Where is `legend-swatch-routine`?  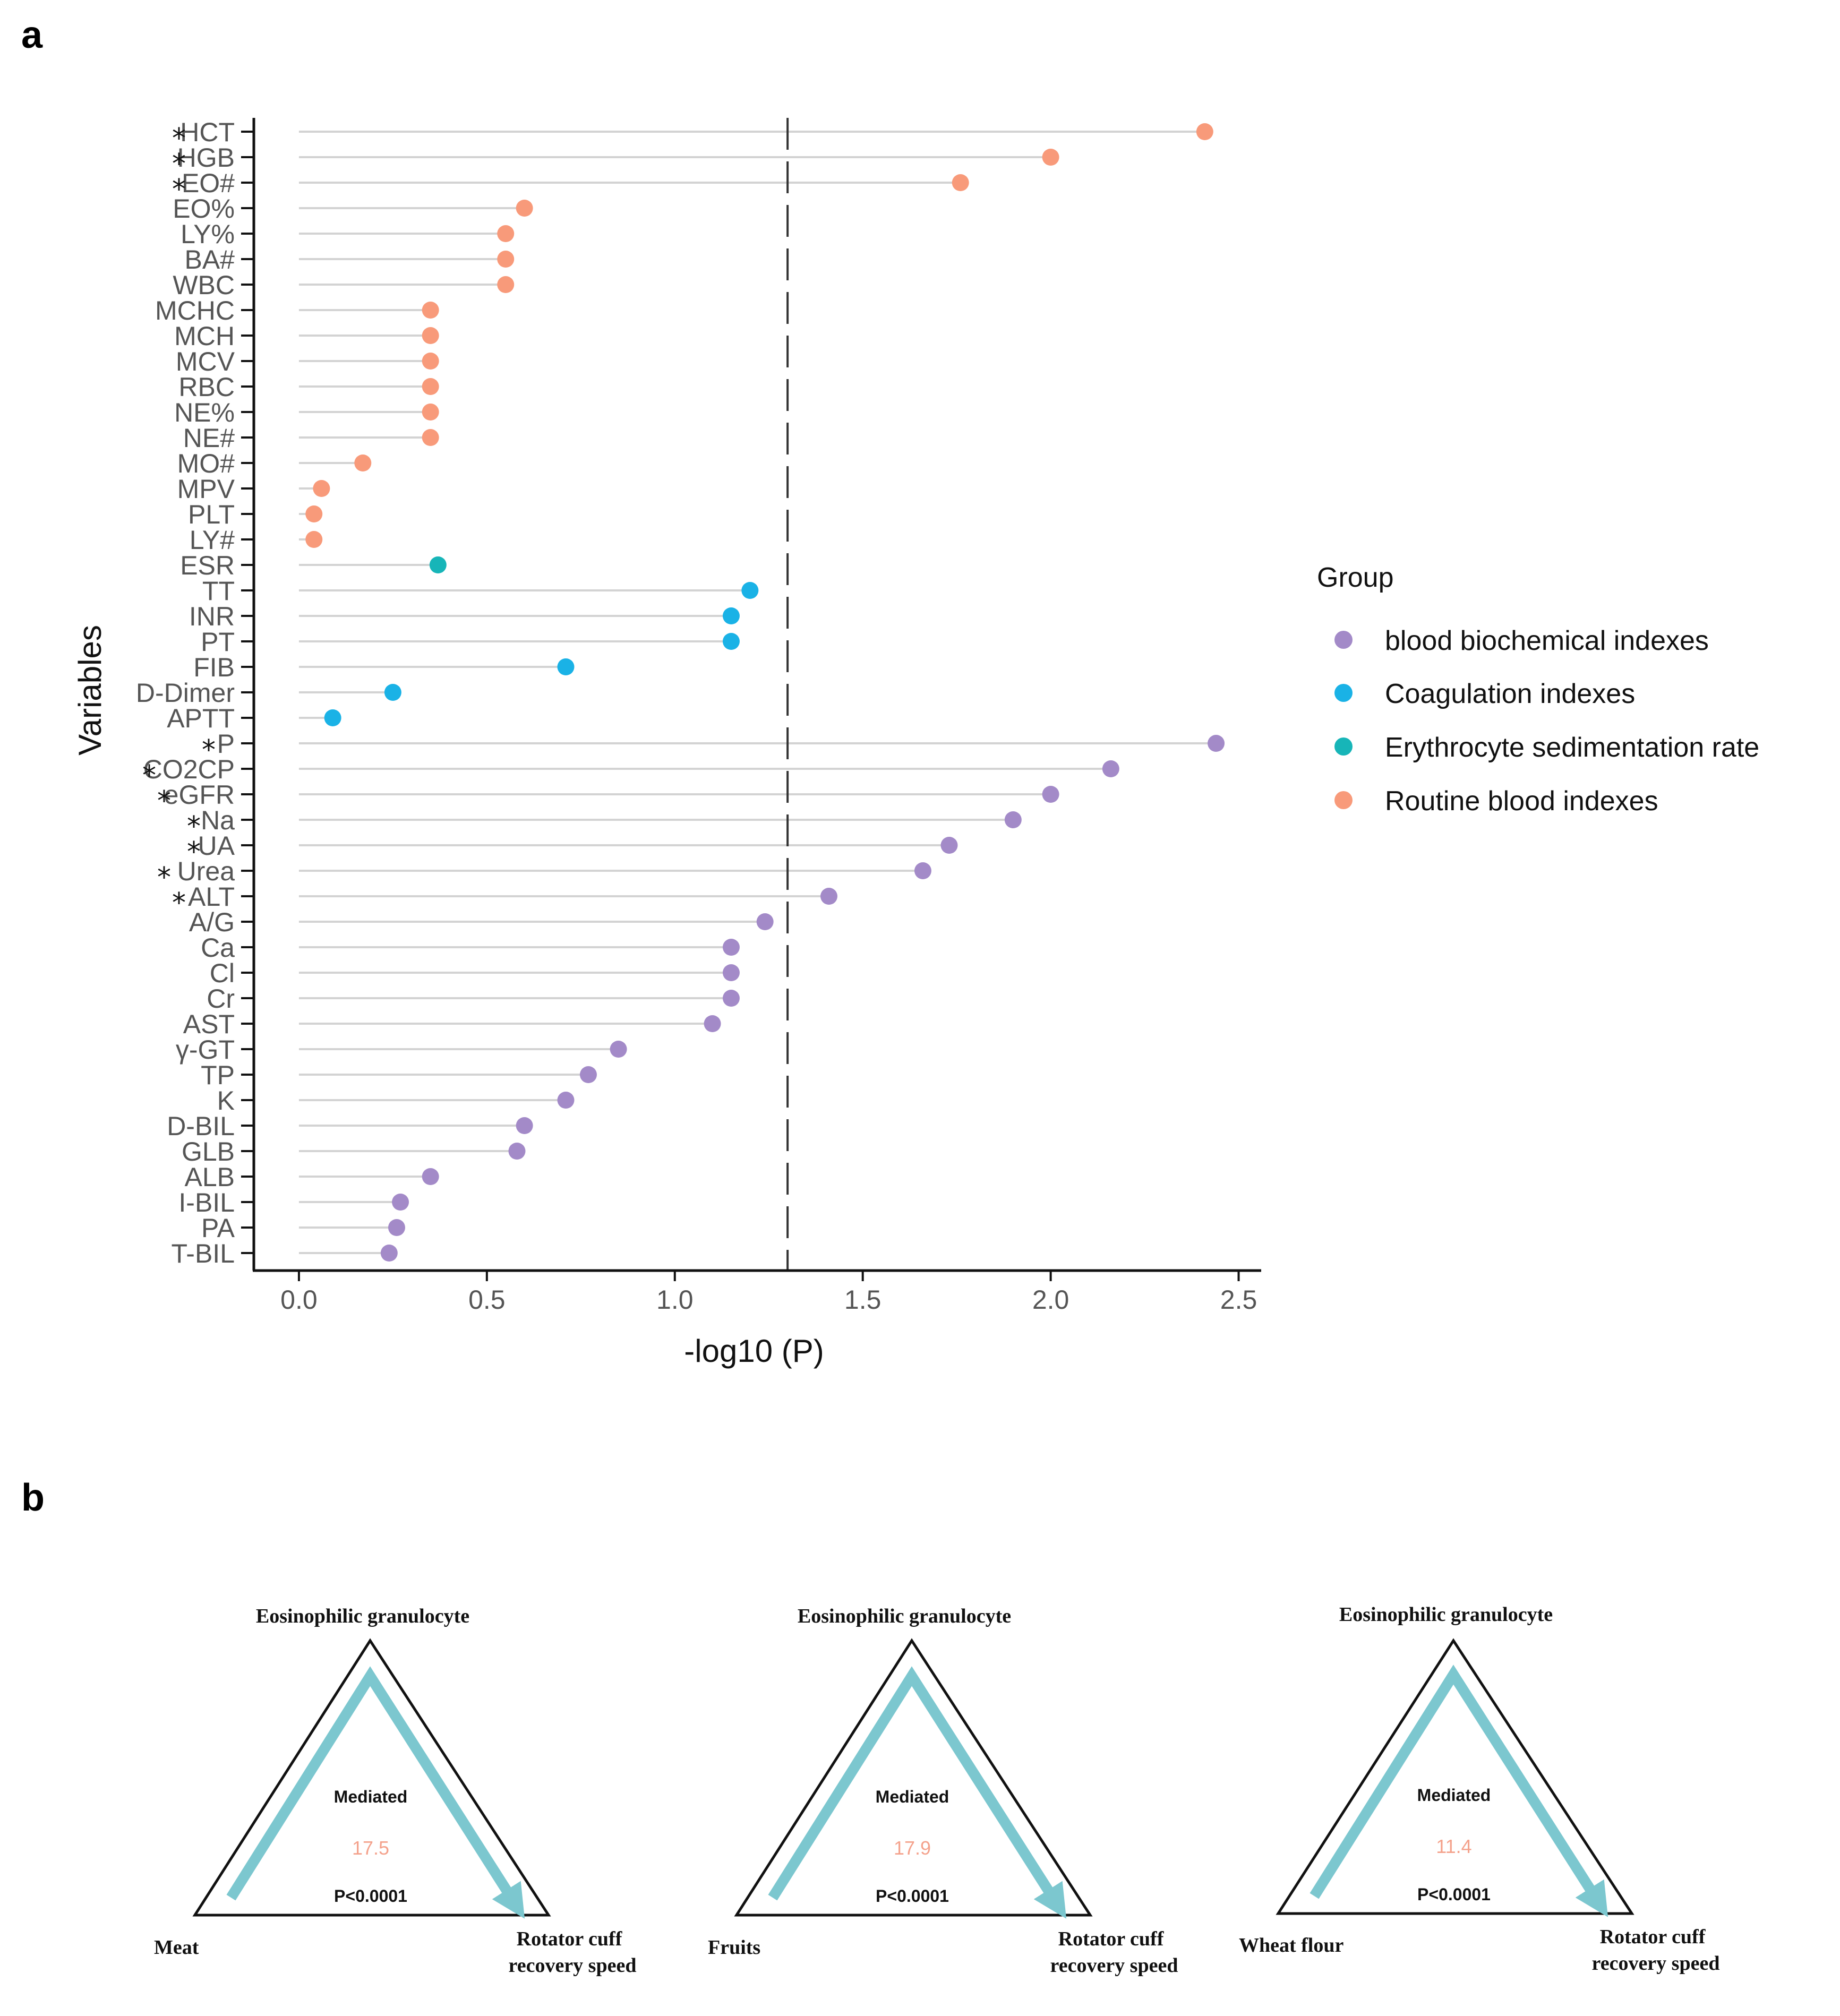
legend-swatch-routine is located at coordinates (1344, 800).